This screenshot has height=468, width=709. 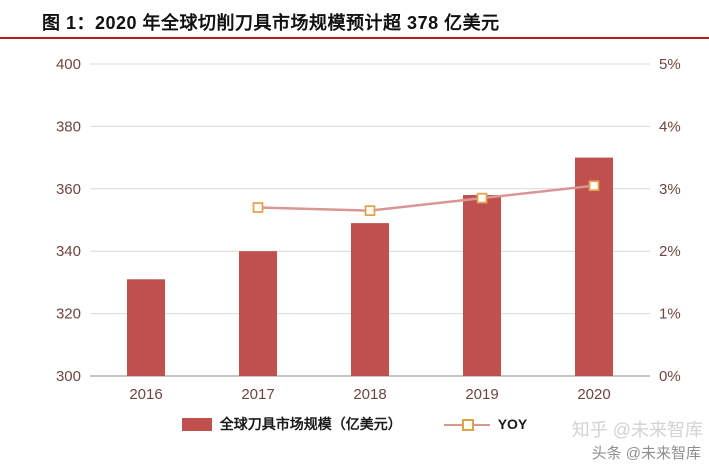 I want to click on right-axis-tick: 5%, so click(x=670, y=64).